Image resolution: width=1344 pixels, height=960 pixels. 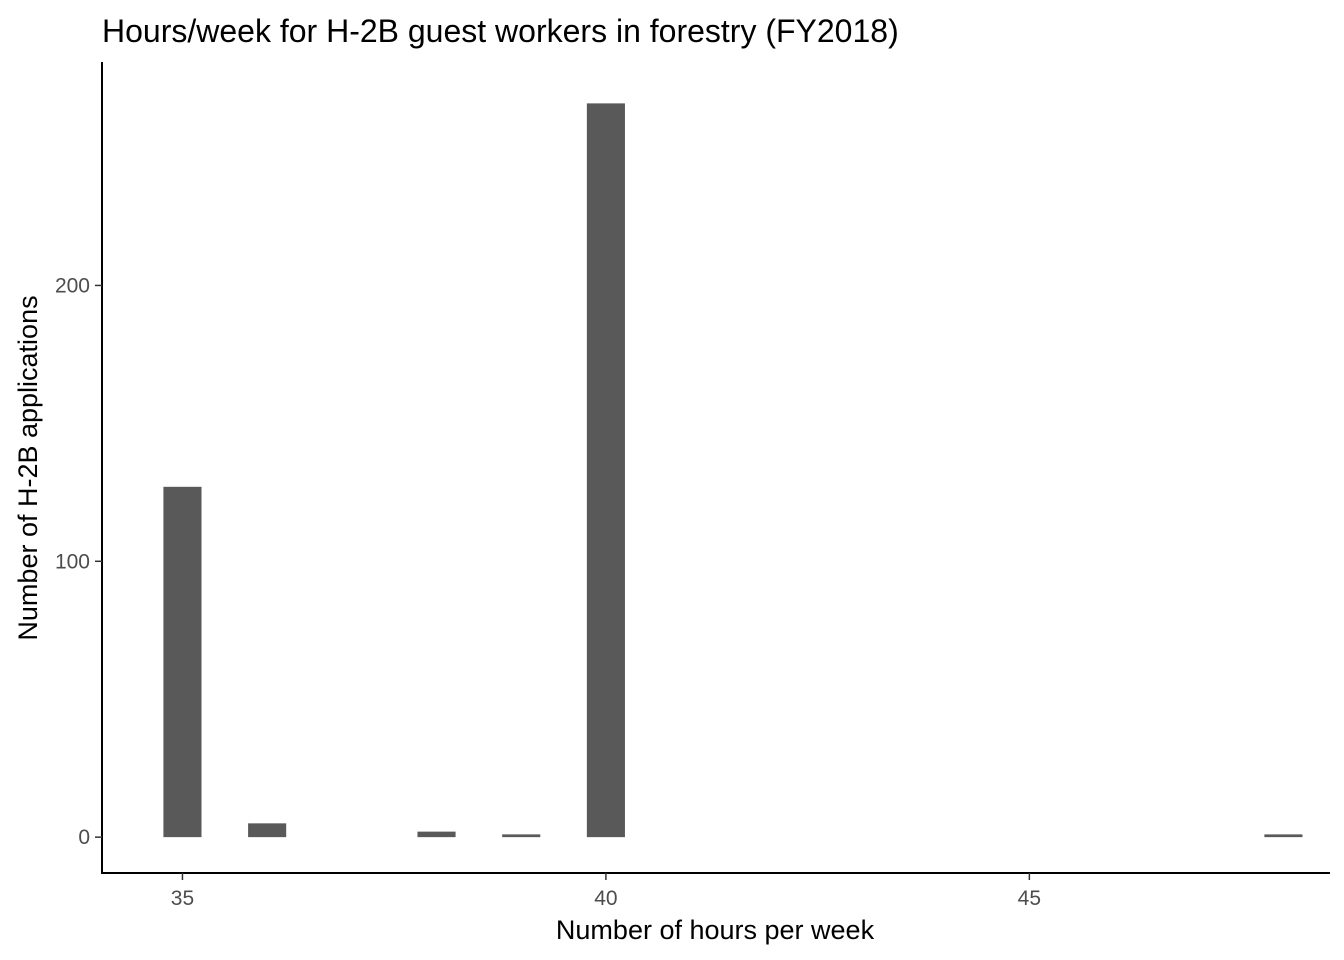 I want to click on y-tick-label: 0, so click(x=84, y=837).